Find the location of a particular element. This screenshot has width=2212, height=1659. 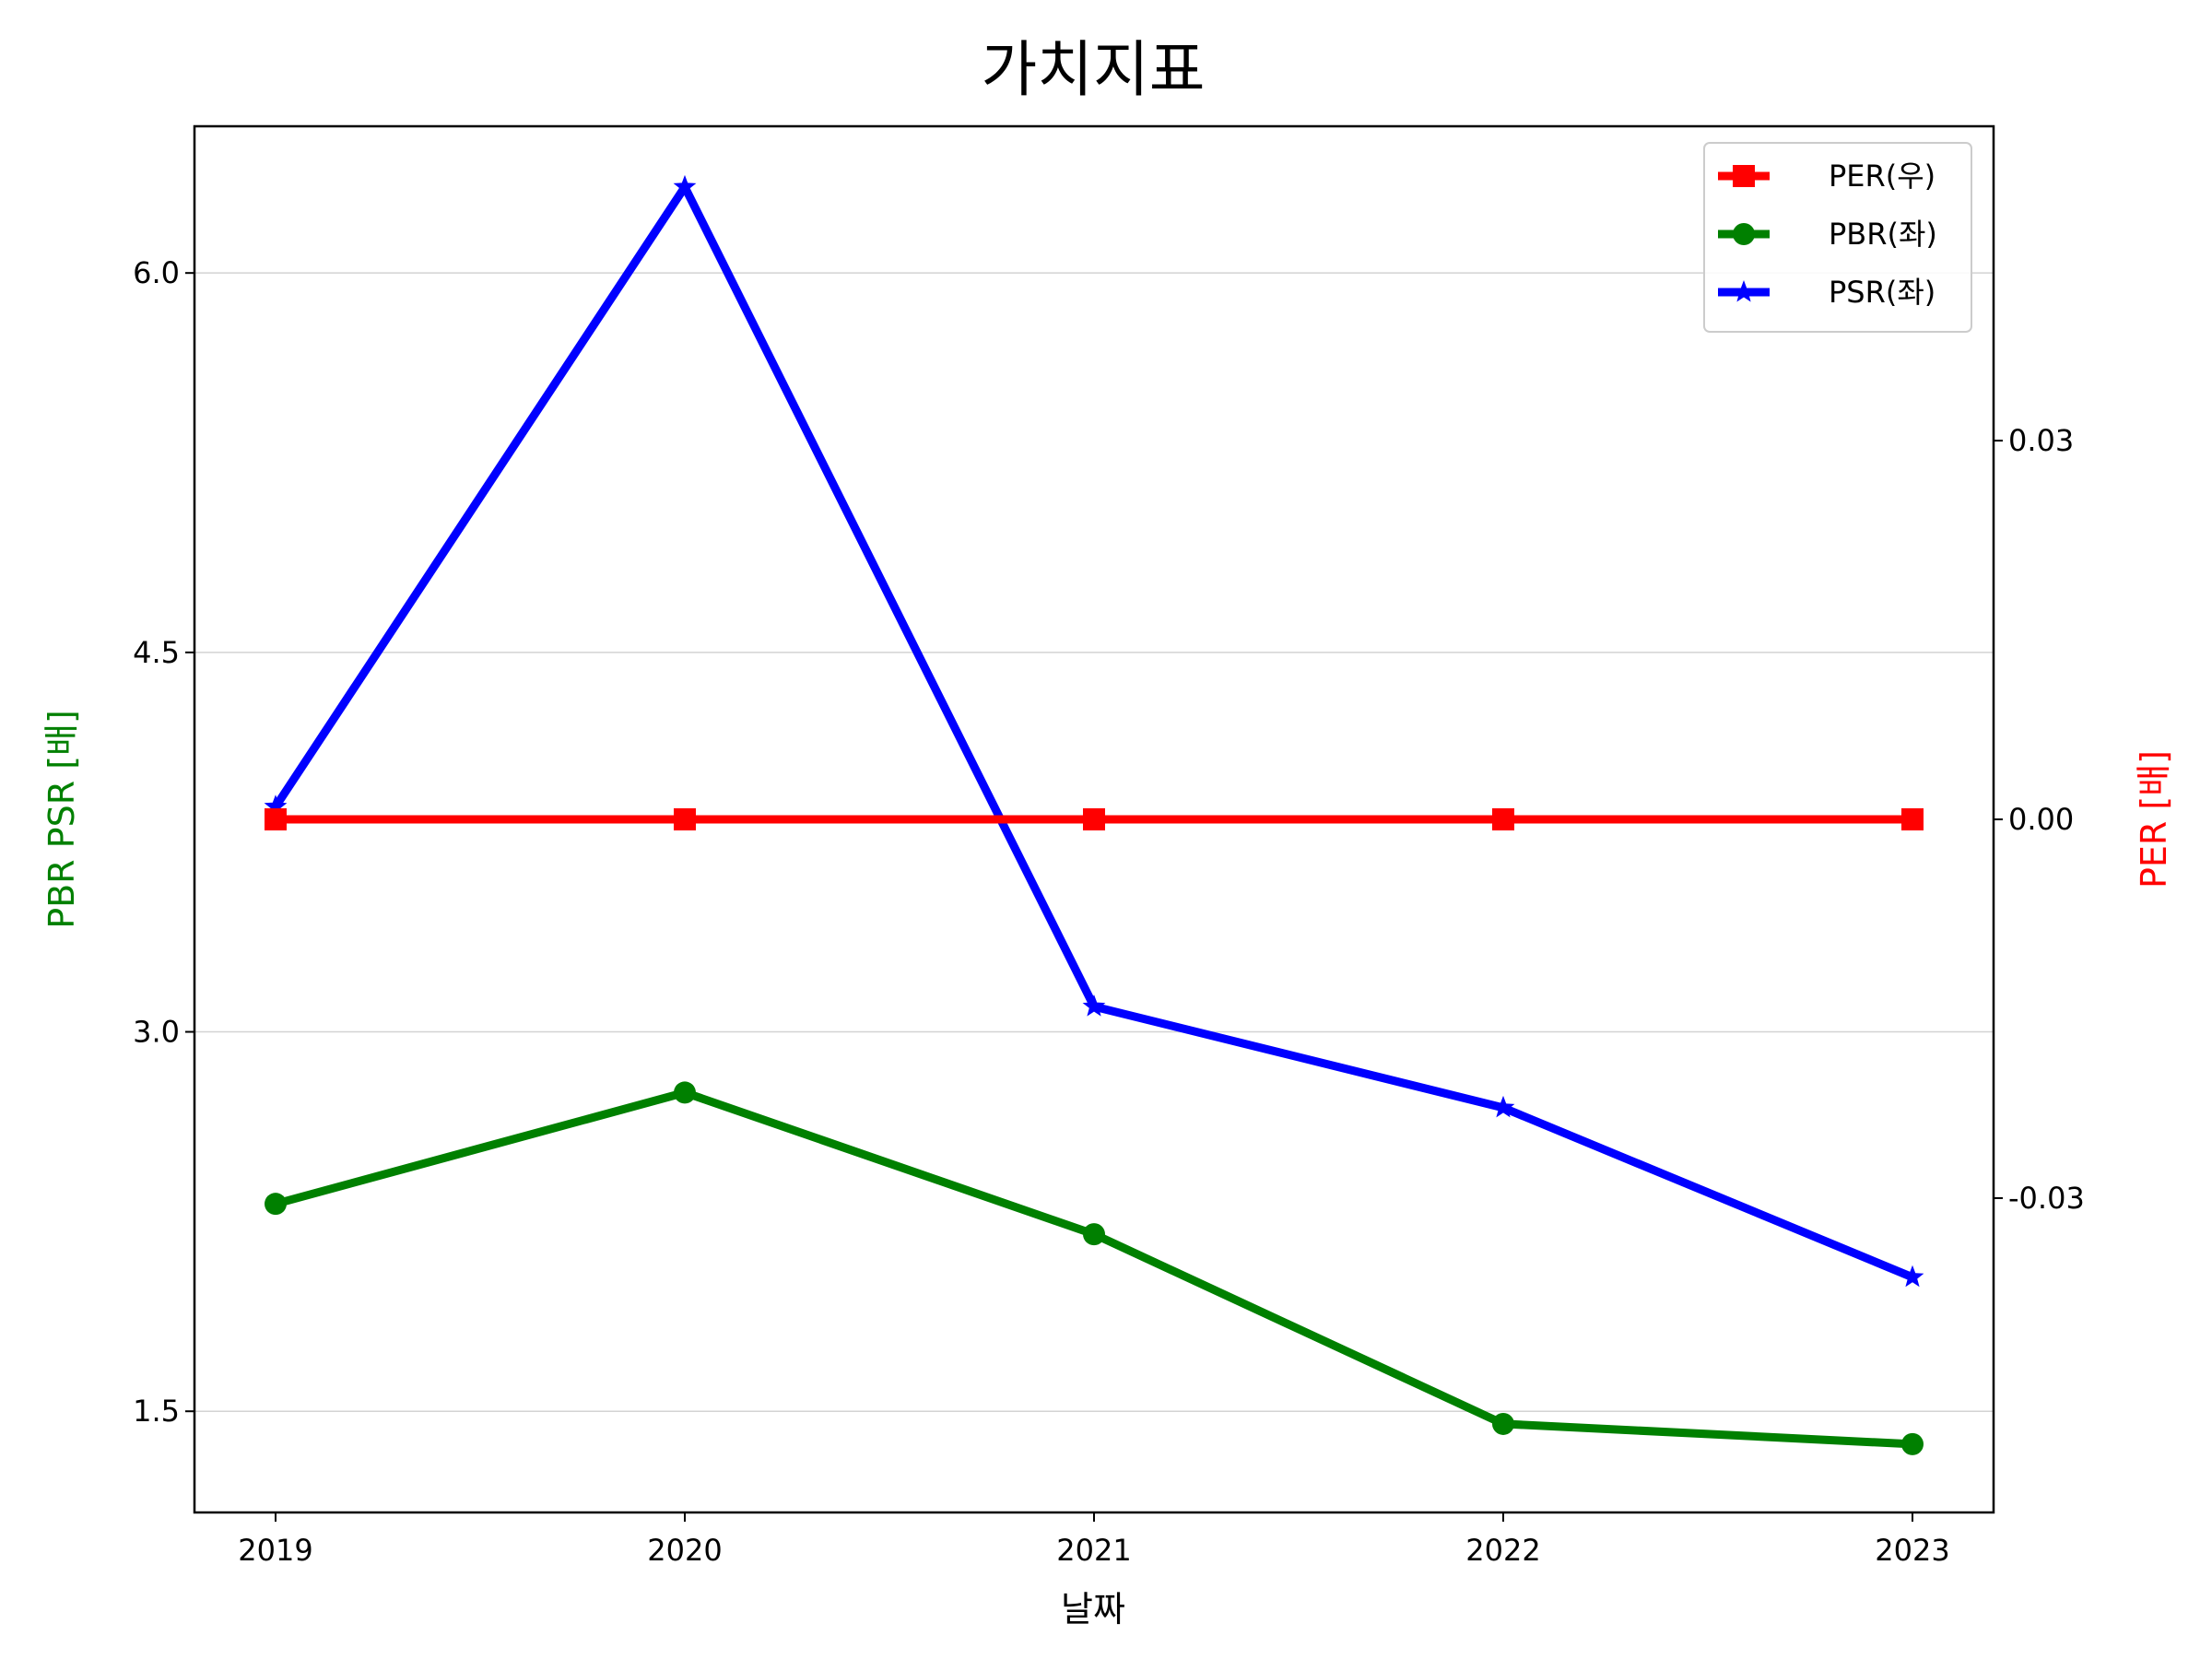

x-axis: 2019 2020 2021 2022 2023 is located at coordinates (1094, 1540).